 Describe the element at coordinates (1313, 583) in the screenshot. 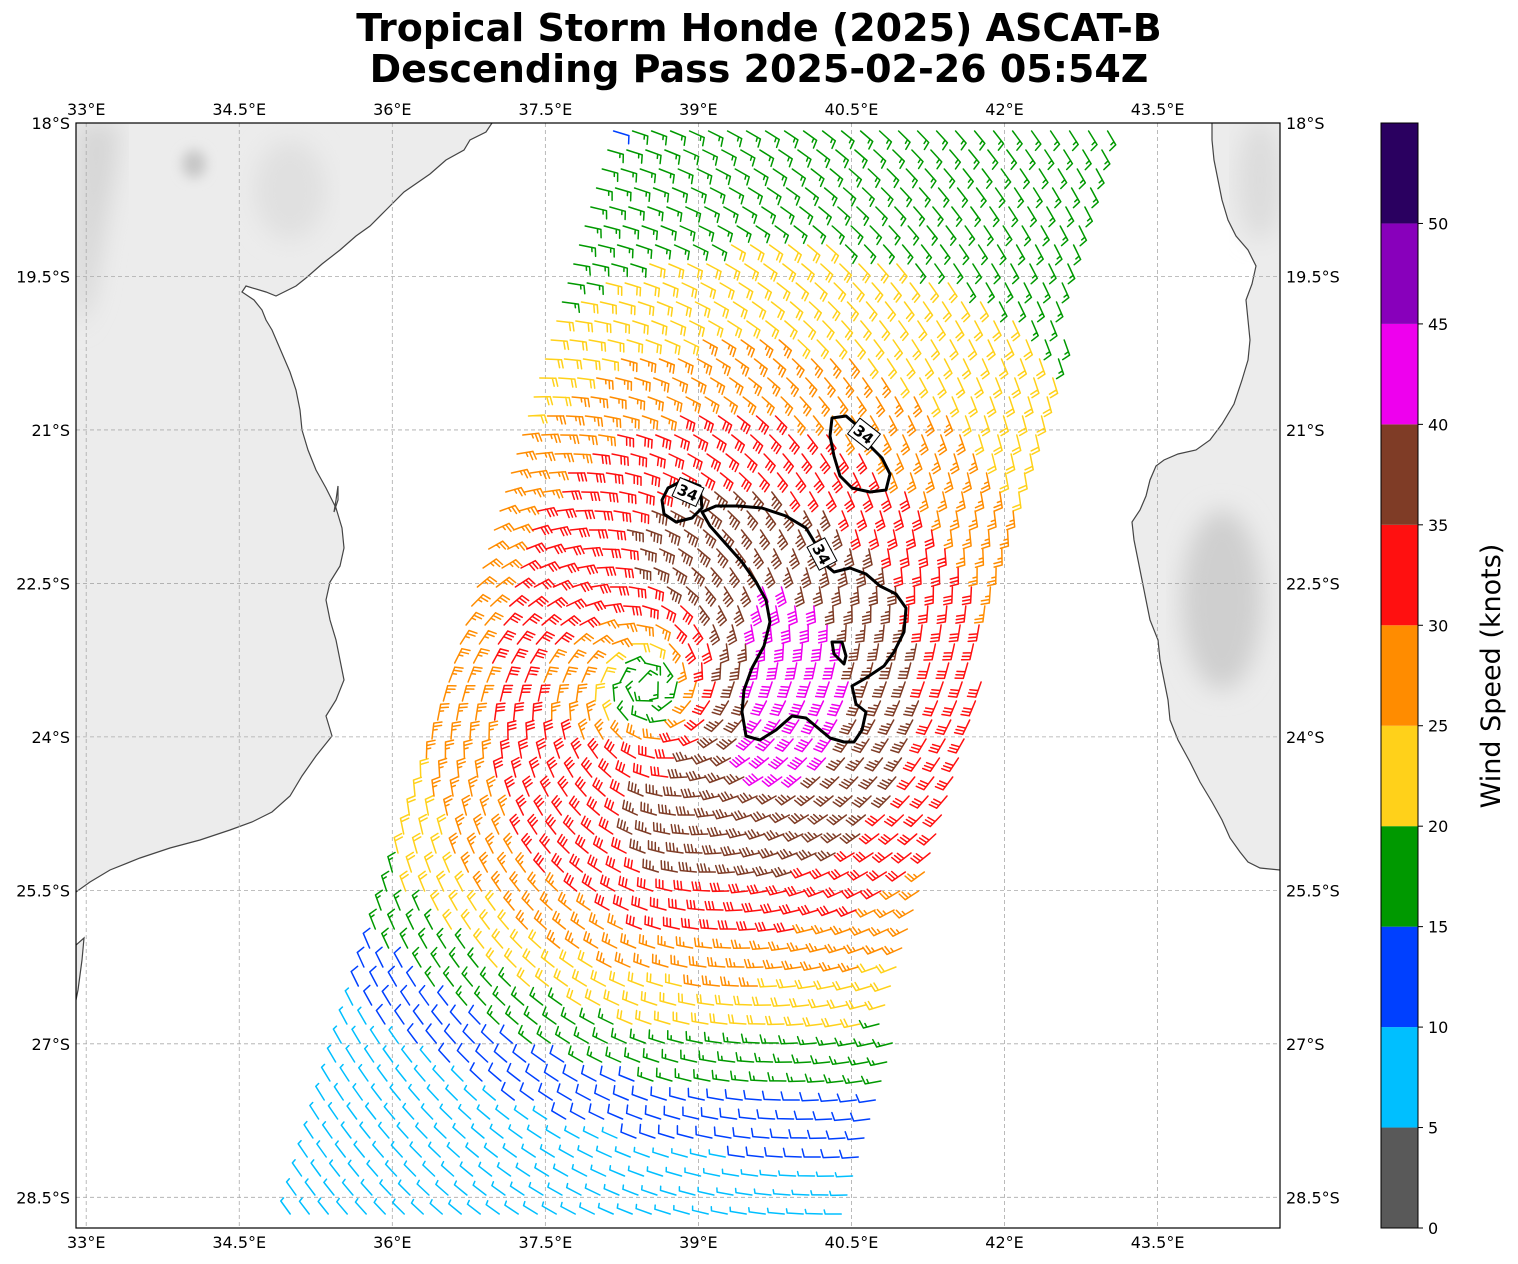

I see `lat-tick-label-right: 22.5°S` at that location.